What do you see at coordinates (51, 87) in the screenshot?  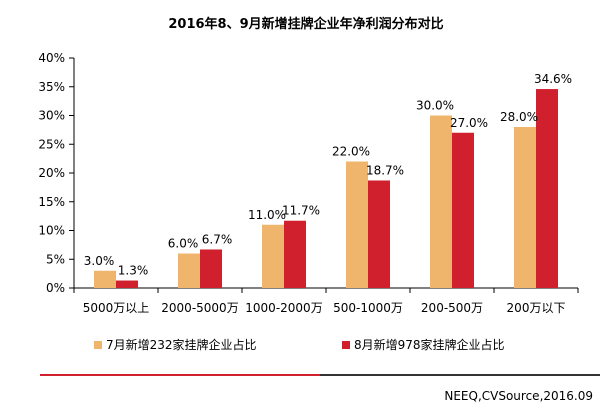 I see `y-tick-label: 35%` at bounding box center [51, 87].